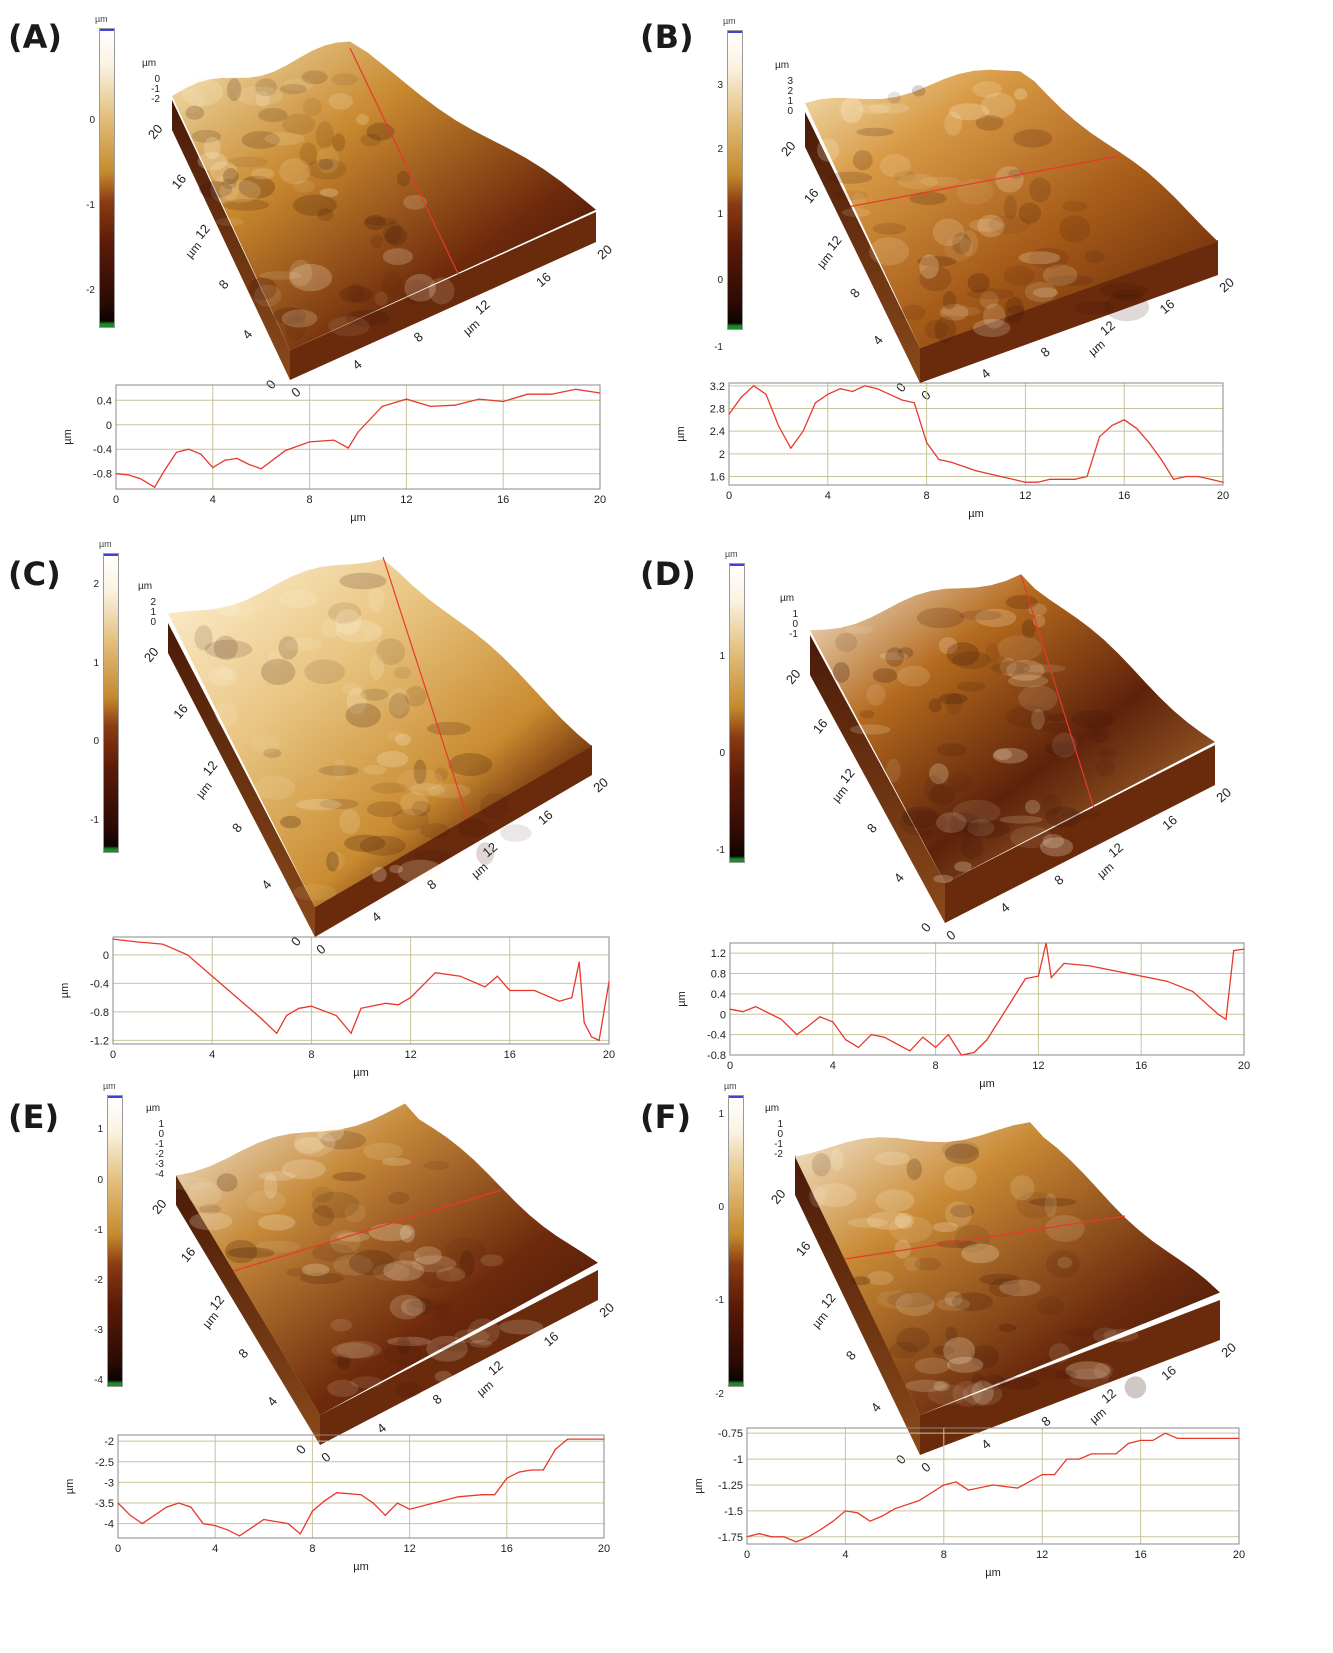 The height and width of the screenshot is (1653, 1333). What do you see at coordinates (600, 785) in the screenshot?
I see `x-axis-tick-label: 20` at bounding box center [600, 785].